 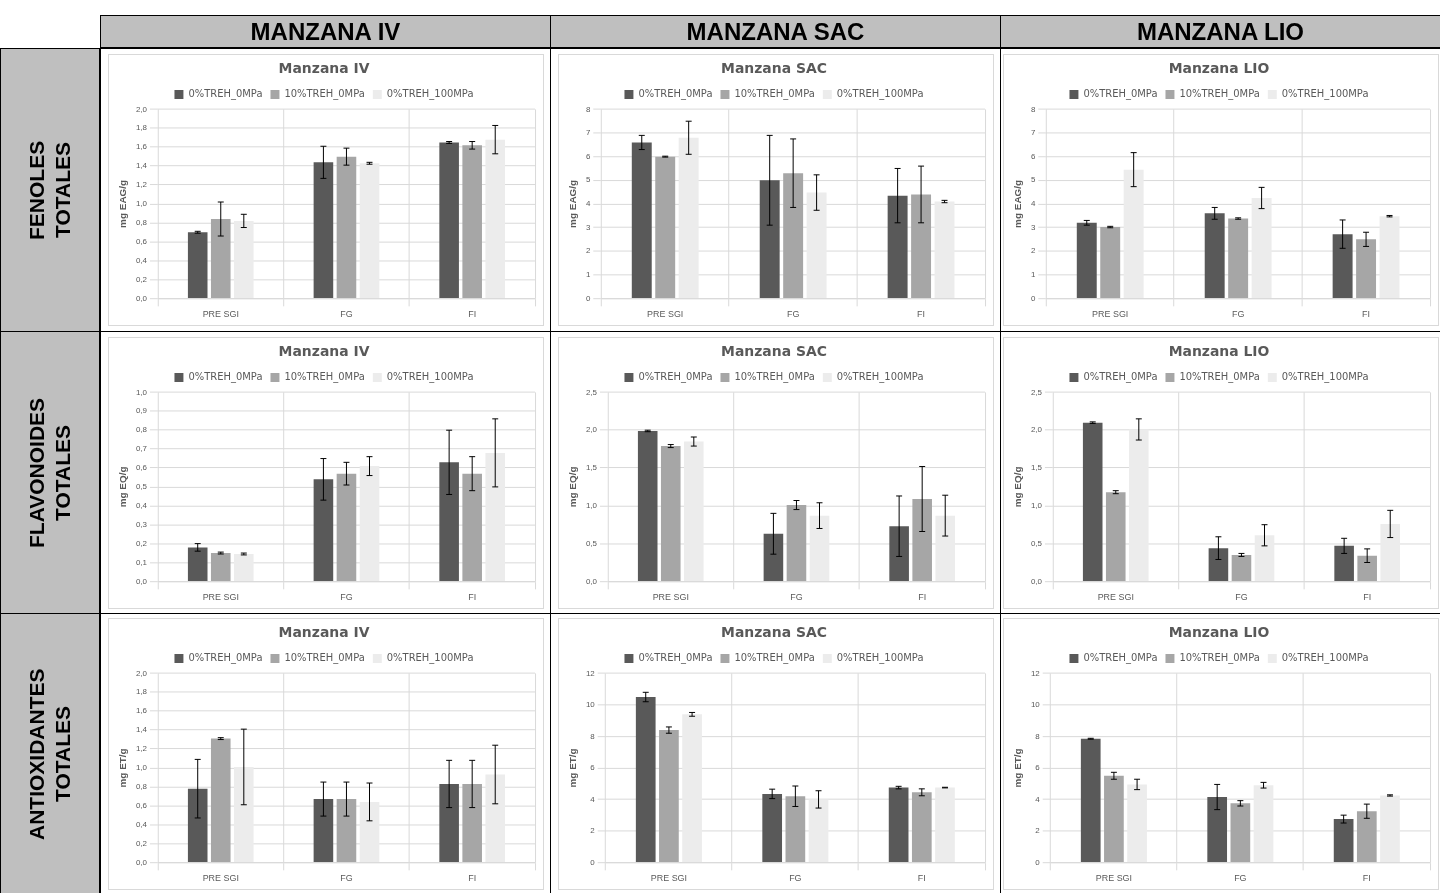 I want to click on category-label: FLAVONOIDES TOTALES, so click(x=49, y=472).